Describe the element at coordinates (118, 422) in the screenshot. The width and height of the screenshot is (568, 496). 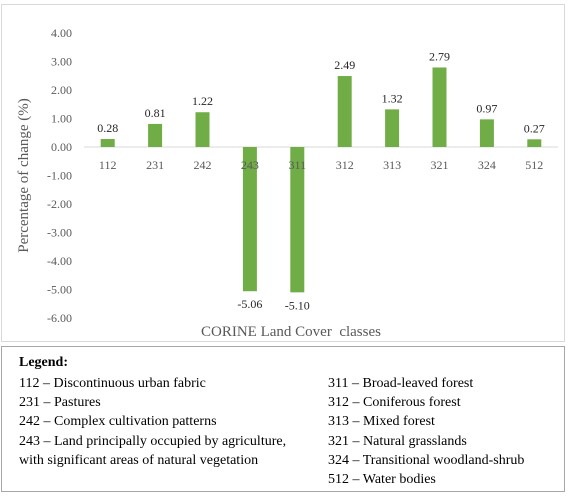
I see `legend-item-242: 242 – Complex cultivation patterns` at that location.